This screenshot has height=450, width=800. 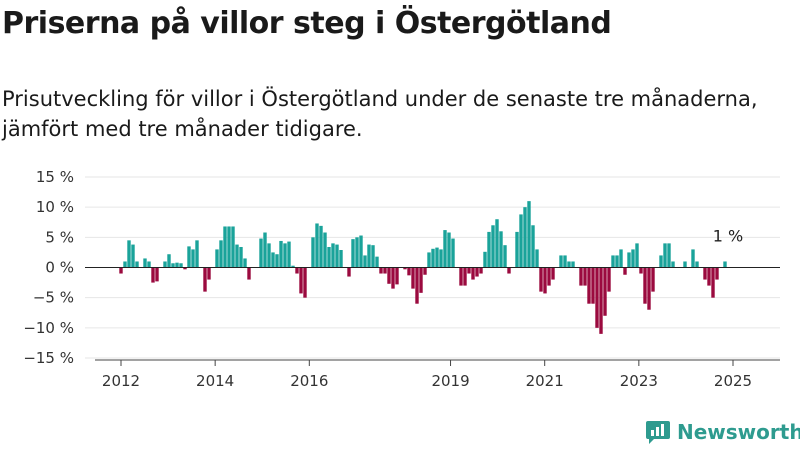 What do you see at coordinates (53, 298) in the screenshot?
I see `y-tick-label: −5 %` at bounding box center [53, 298].